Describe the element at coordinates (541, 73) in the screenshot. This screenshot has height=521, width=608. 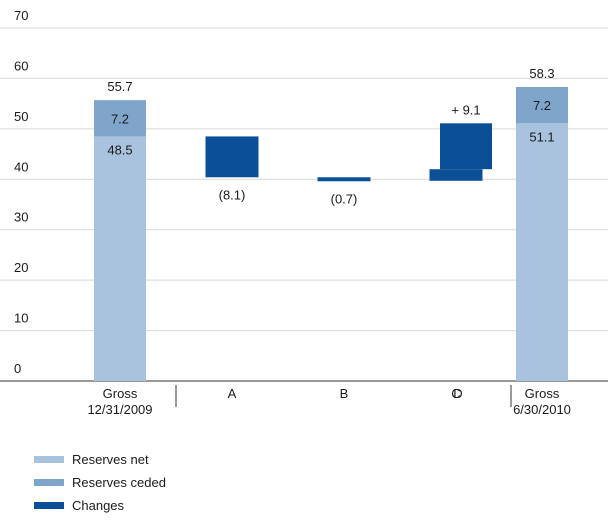
I see `data-label-total: 58.3` at that location.